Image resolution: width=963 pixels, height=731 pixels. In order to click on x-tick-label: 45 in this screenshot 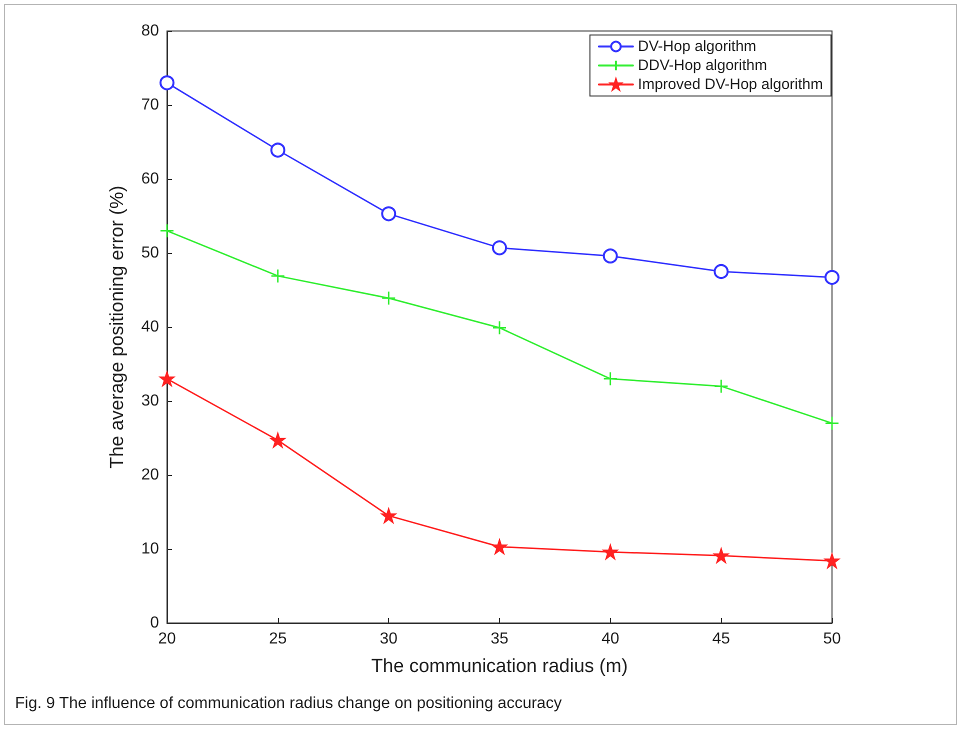, I will do `click(721, 639)`.